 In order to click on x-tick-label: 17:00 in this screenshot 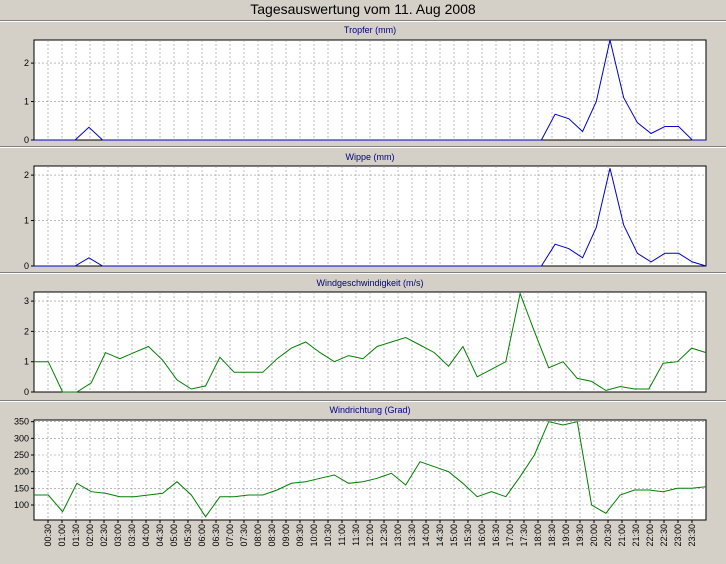, I will do `click(510, 535)`.